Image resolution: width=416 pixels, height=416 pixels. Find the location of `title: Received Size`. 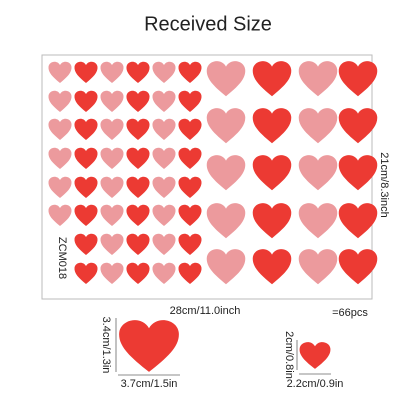

title: Received Size is located at coordinates (208, 24).